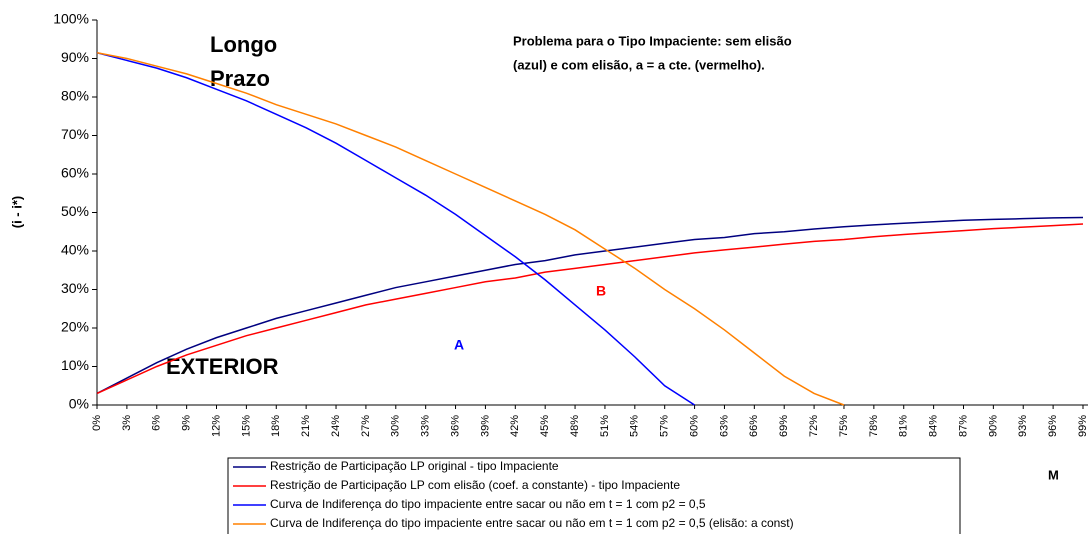  What do you see at coordinates (75, 250) in the screenshot?
I see `y-tick-label: 40%` at bounding box center [75, 250].